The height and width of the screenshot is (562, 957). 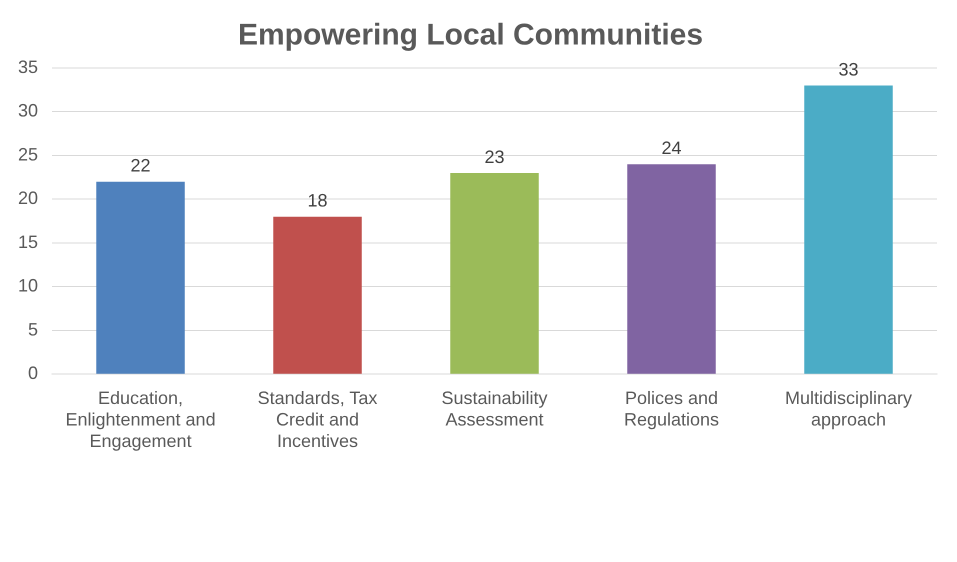 What do you see at coordinates (28, 198) in the screenshot?
I see `y-tick-label: 20` at bounding box center [28, 198].